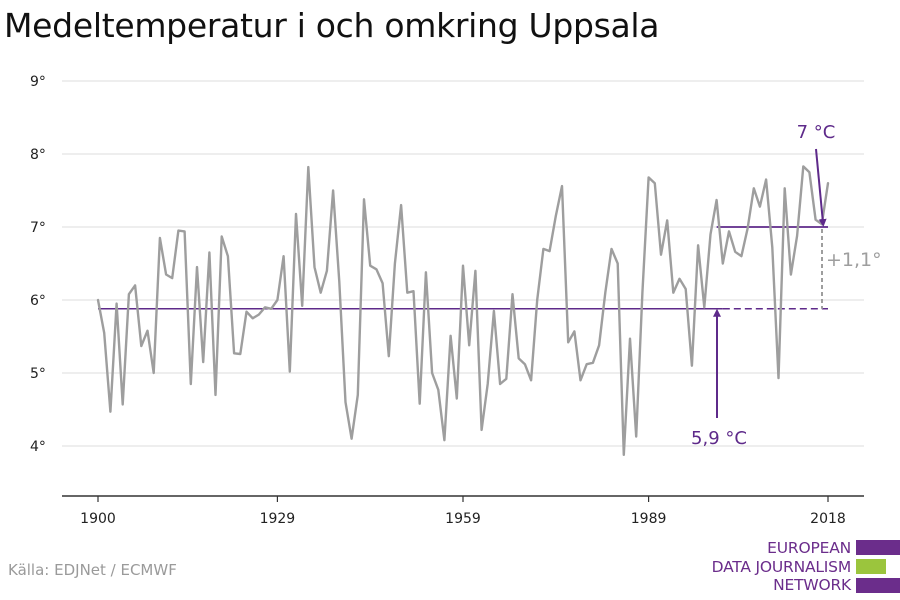 The image size is (900, 600). What do you see at coordinates (719, 438) in the screenshot?
I see `annotation-5-9c: 5,9 °C` at bounding box center [719, 438].